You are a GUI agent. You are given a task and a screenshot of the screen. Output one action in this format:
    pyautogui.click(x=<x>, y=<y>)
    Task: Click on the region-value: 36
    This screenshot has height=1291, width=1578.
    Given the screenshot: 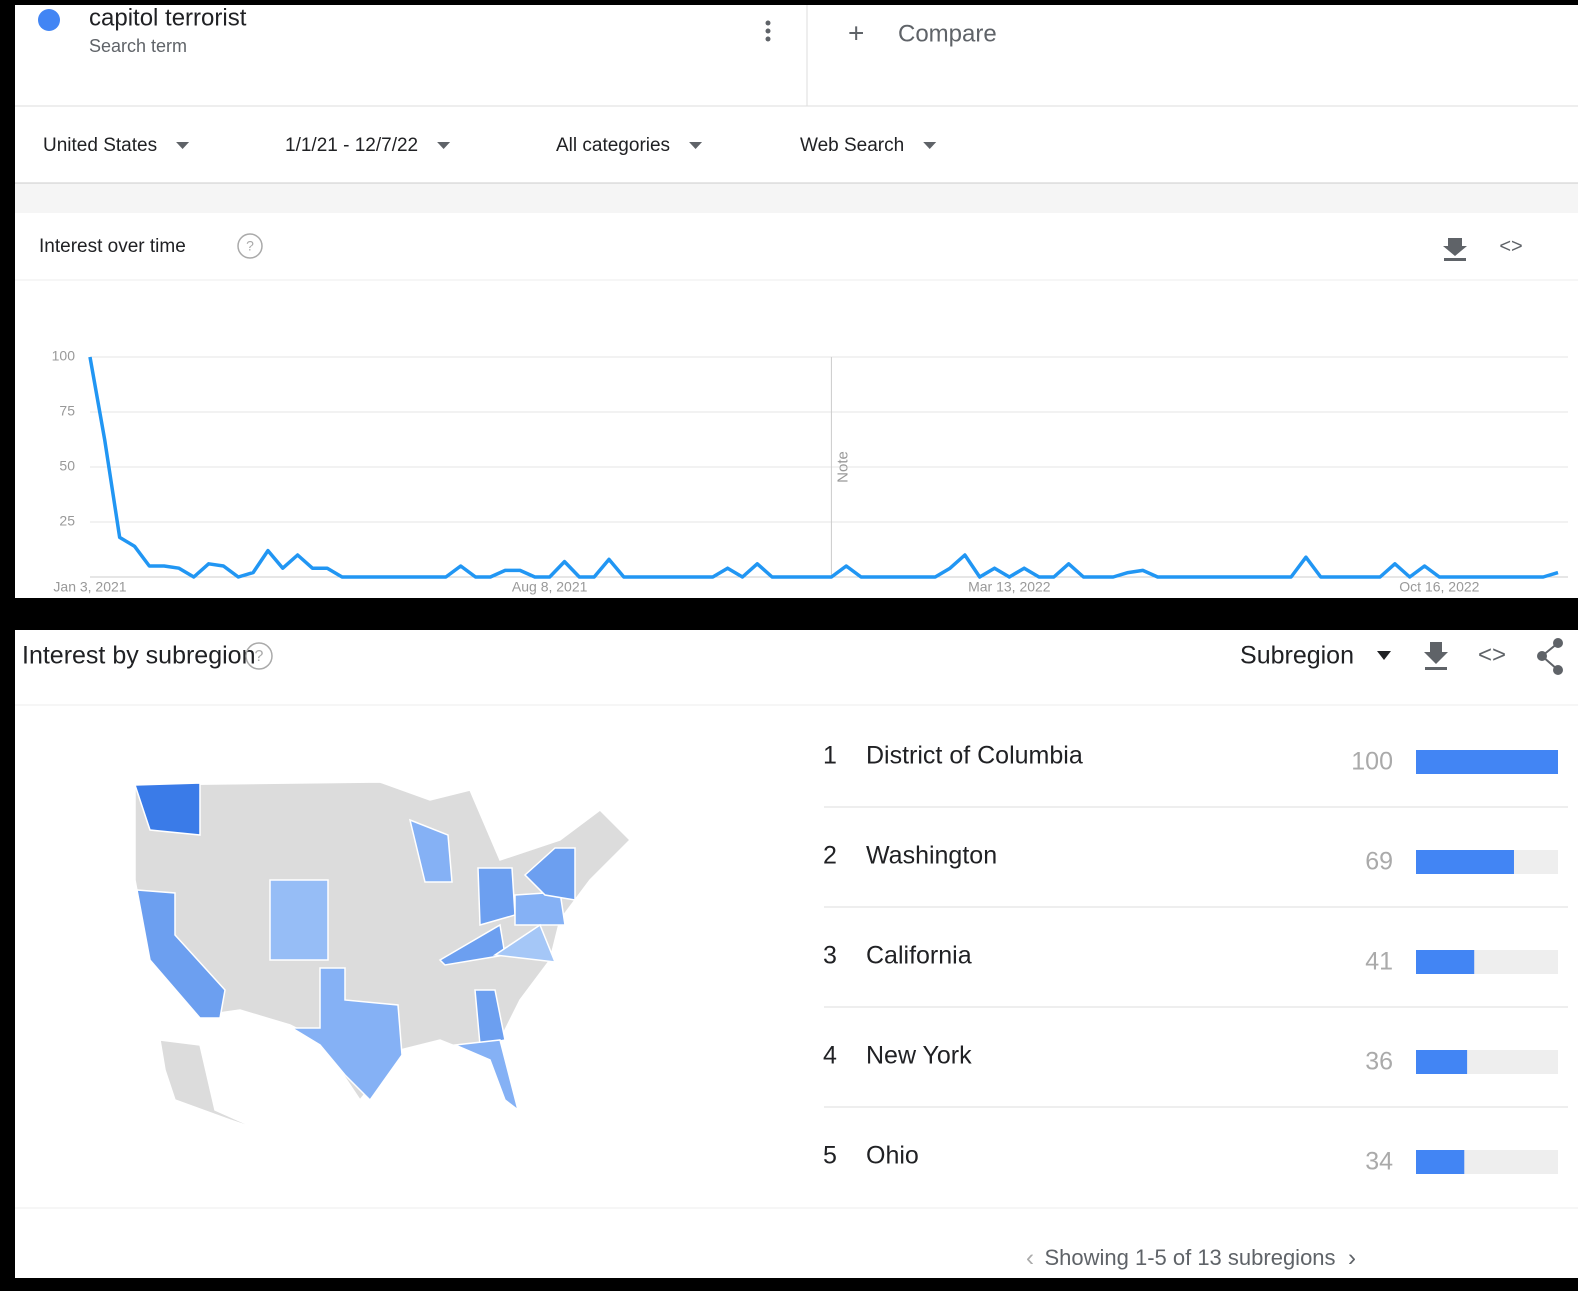 What is the action you would take?
    pyautogui.click(x=1379, y=1062)
    